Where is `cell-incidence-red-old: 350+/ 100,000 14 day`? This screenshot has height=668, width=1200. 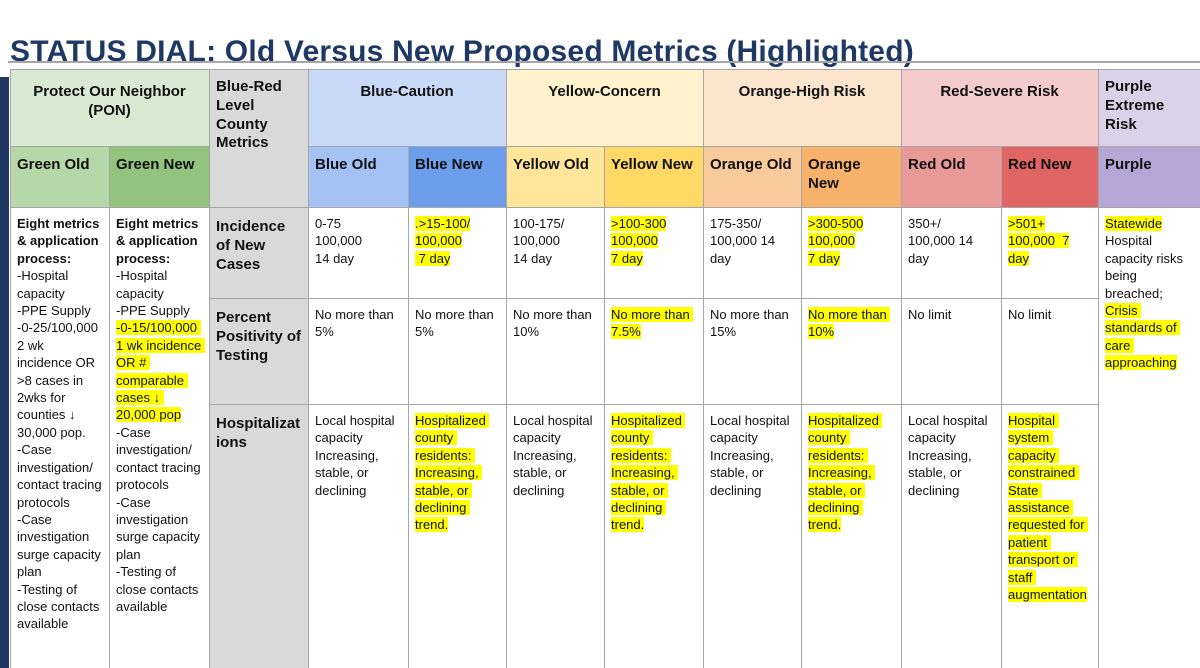 cell-incidence-red-old: 350+/ 100,000 14 day is located at coordinates (952, 253).